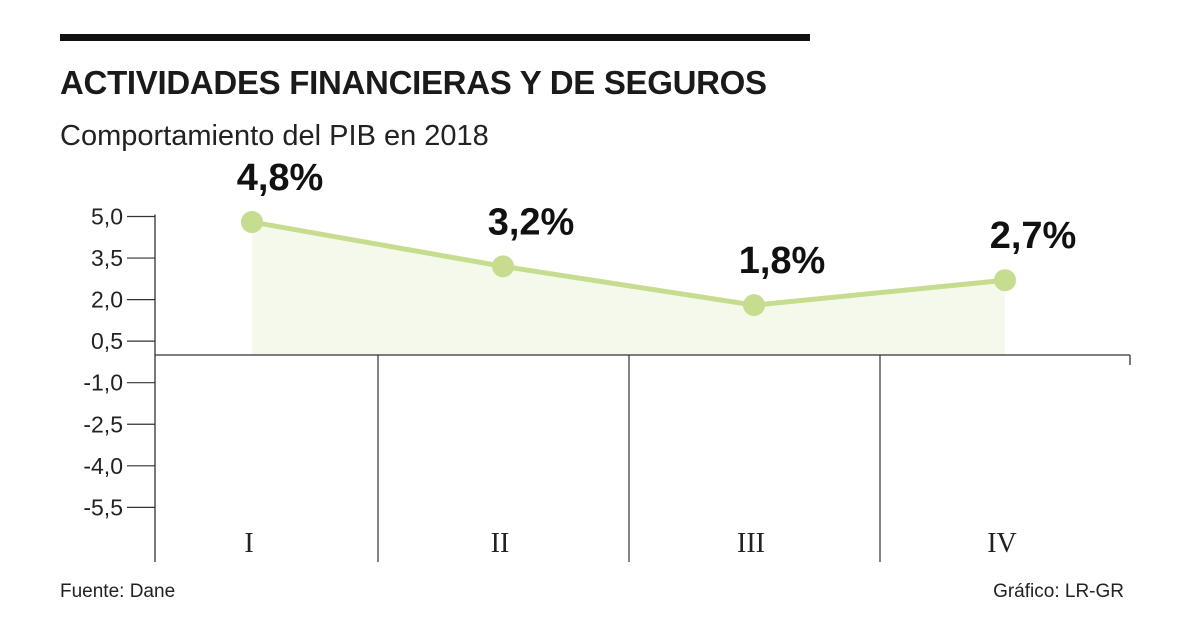 This screenshot has width=1200, height=632. Describe the element at coordinates (107, 341) in the screenshot. I see `y-tick-label: 0,5` at that location.